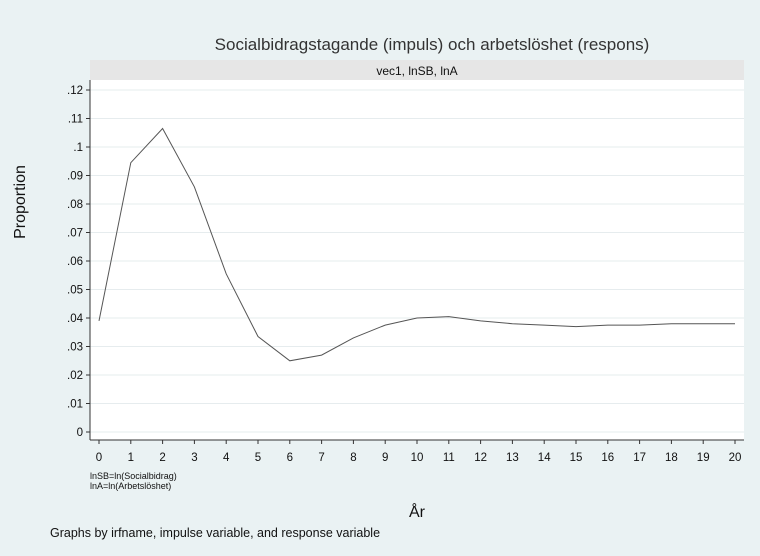 The image size is (760, 556). I want to click on x-tick-label: 4, so click(226, 458).